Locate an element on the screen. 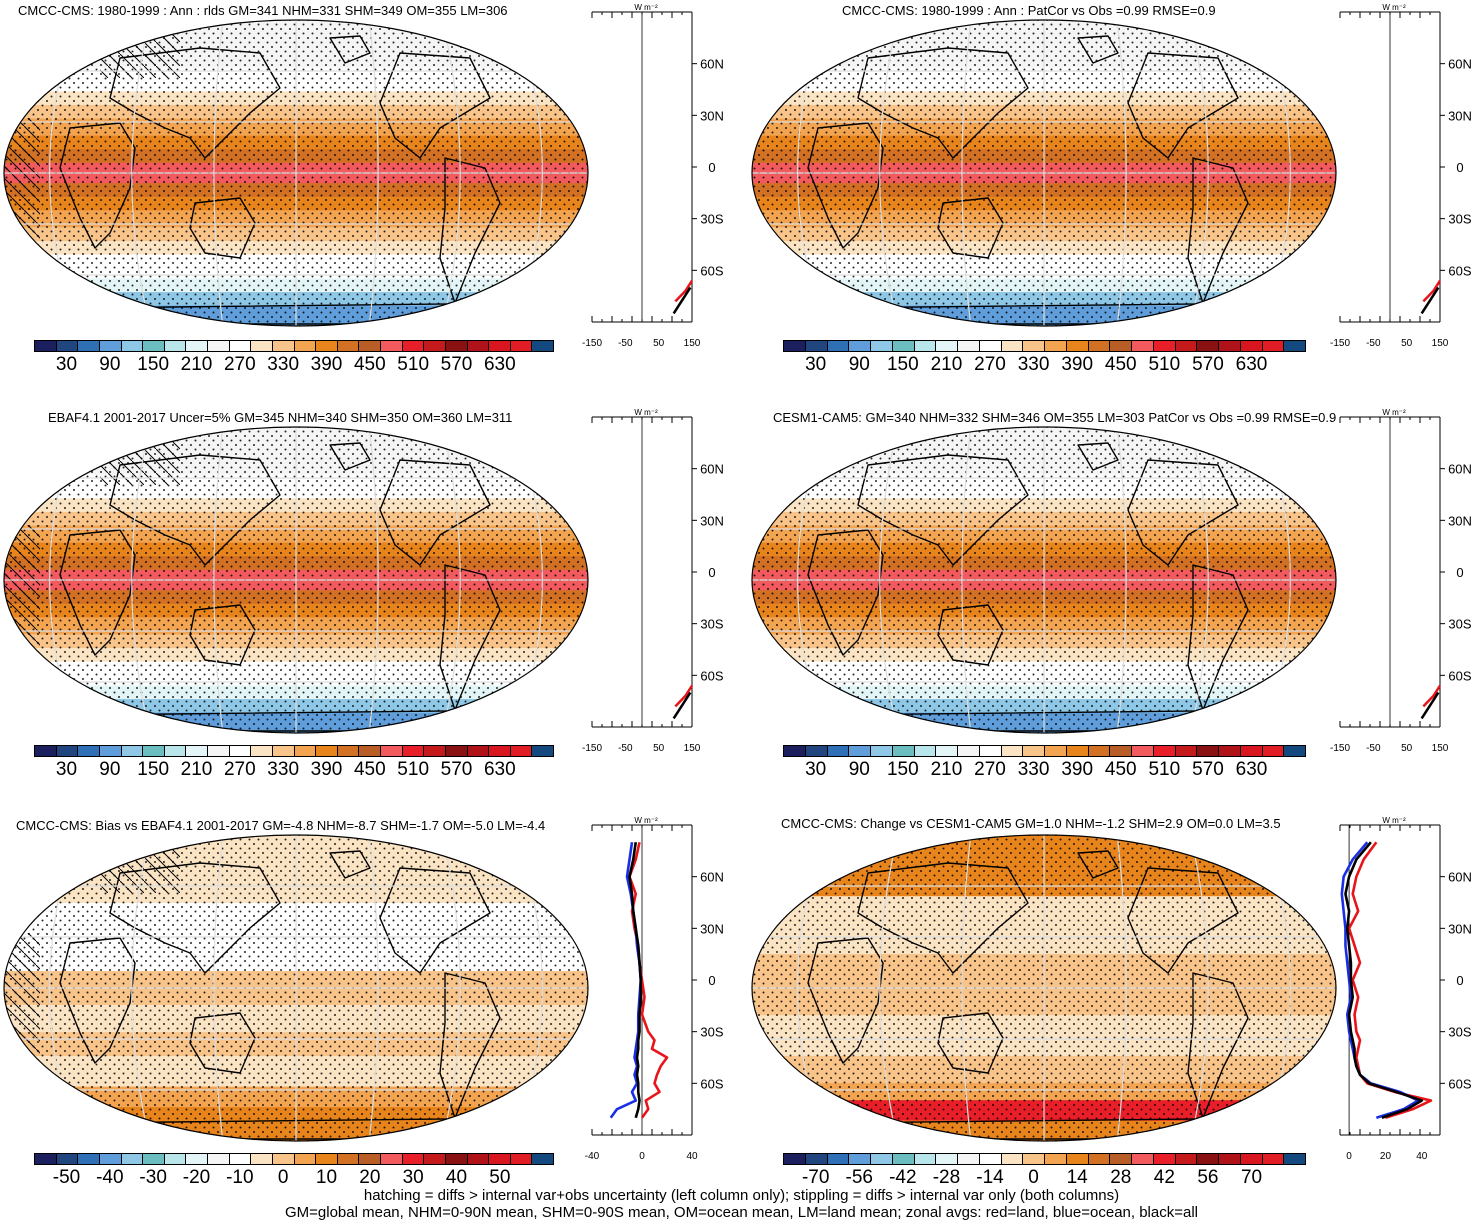  colorbar-tick-label: 330 is located at coordinates (283, 364).